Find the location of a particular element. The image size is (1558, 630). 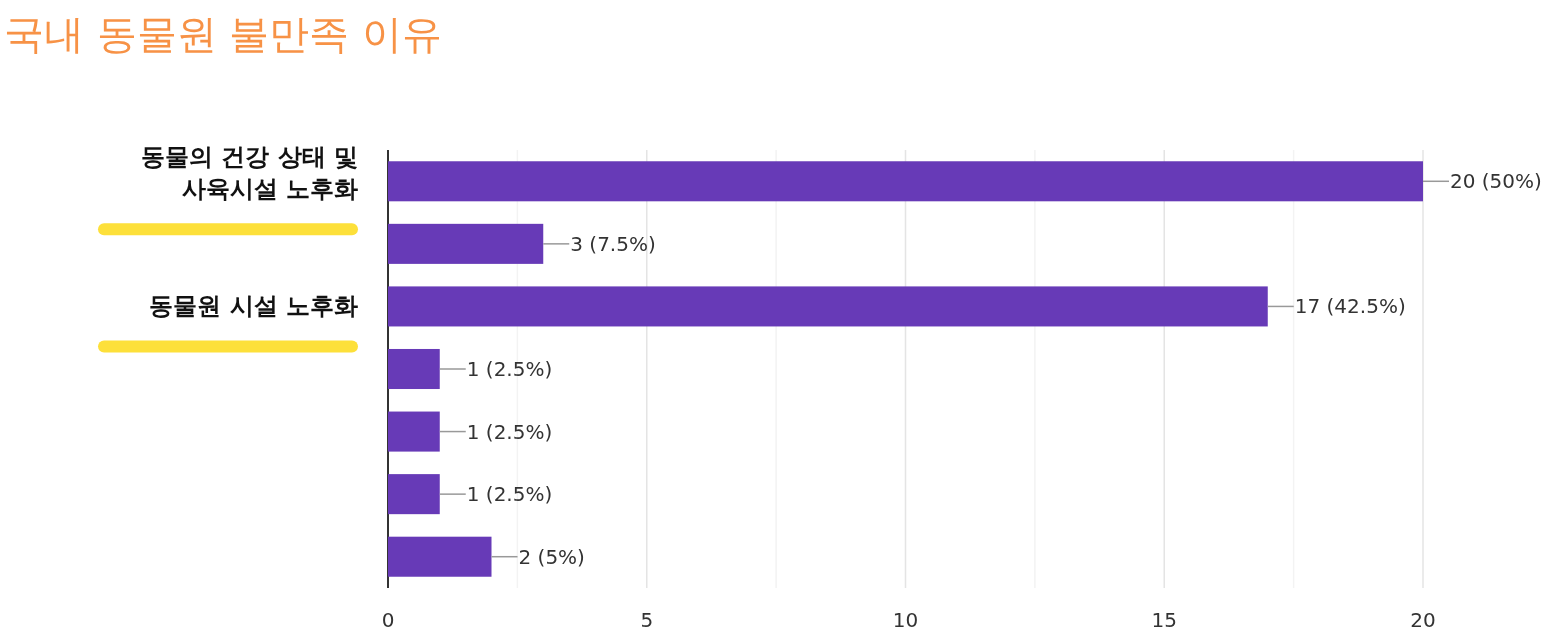

y-tick-label: 동물원 시설 노후화 is located at coordinates (253, 306).